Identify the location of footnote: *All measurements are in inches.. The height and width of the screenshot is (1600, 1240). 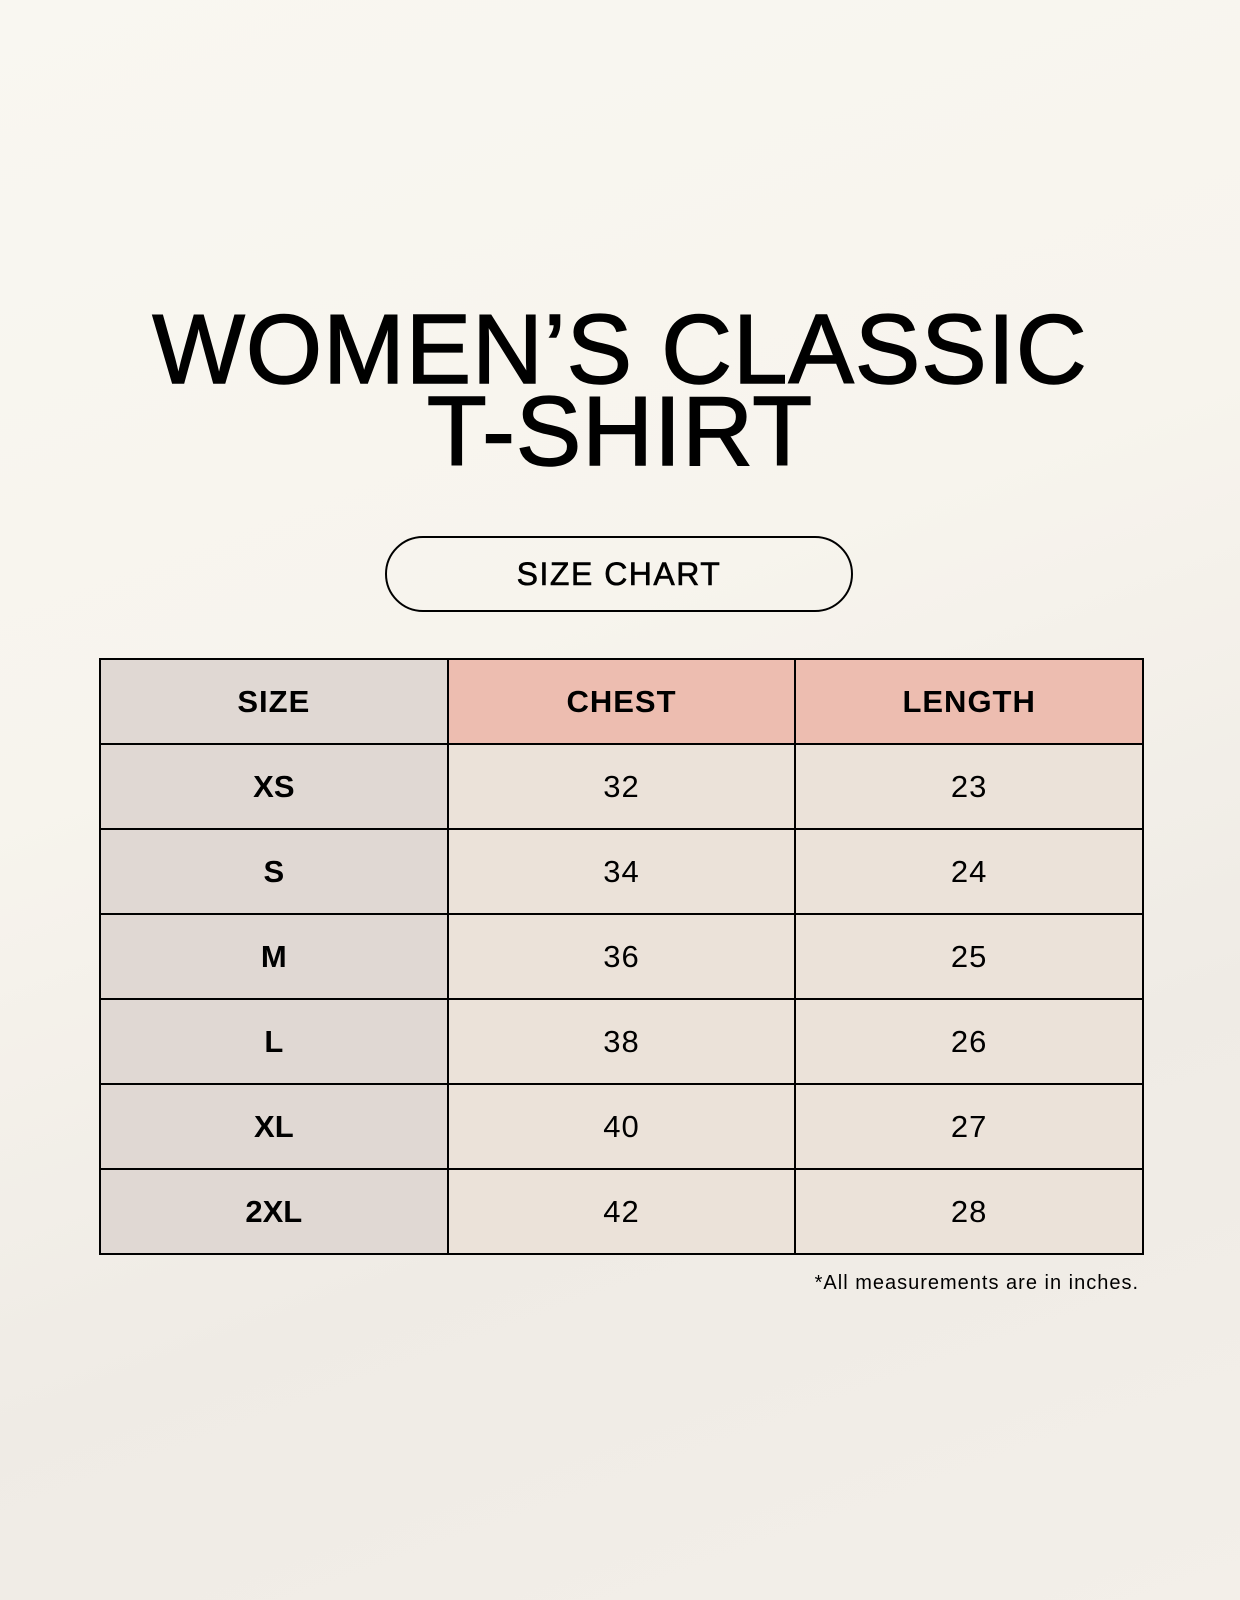
(976, 1283).